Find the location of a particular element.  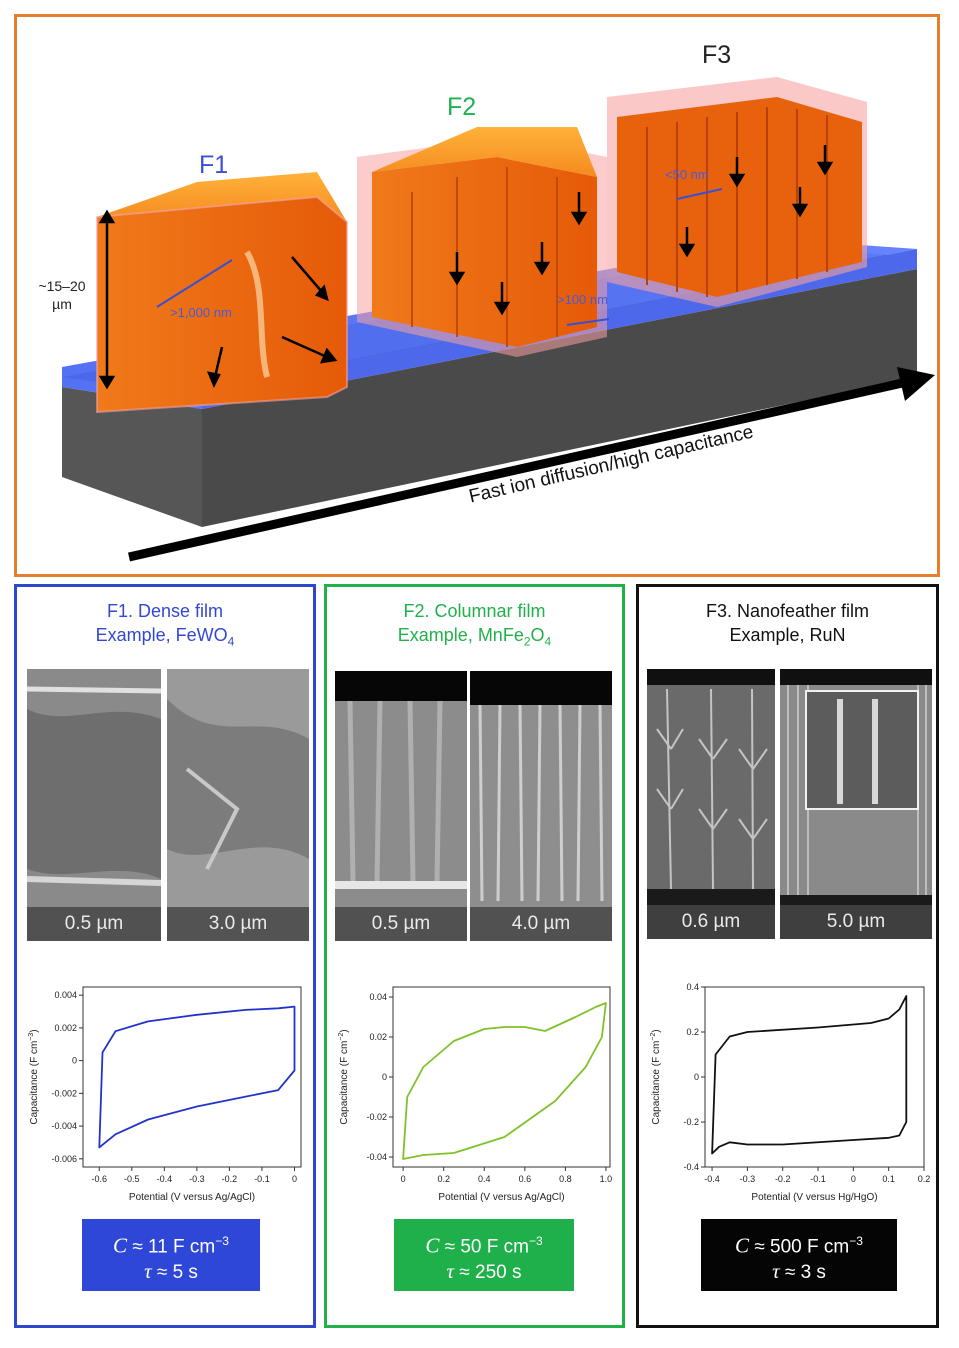

f3-sem-image-1: 0.6 µm is located at coordinates (711, 804).